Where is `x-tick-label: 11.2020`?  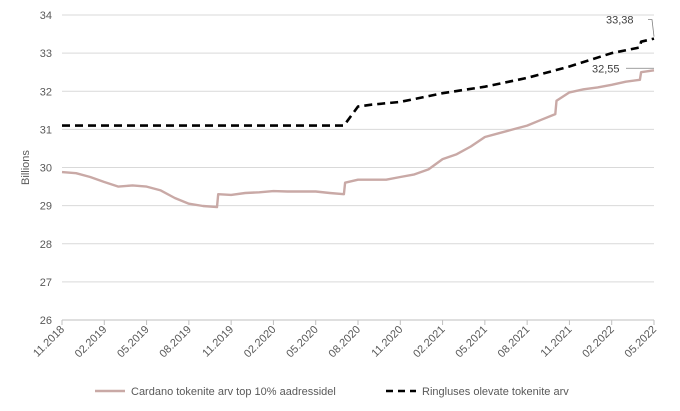
x-tick-label: 11.2020 is located at coordinates (387, 342).